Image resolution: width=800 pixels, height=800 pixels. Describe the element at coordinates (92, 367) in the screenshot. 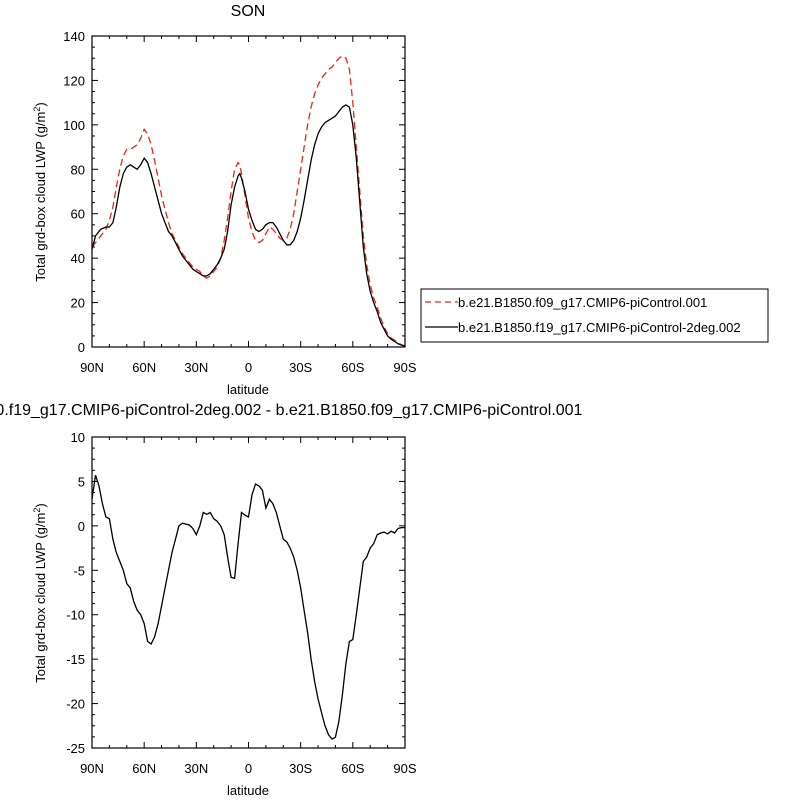

I see `chart-top-xtick-label: 90N` at that location.